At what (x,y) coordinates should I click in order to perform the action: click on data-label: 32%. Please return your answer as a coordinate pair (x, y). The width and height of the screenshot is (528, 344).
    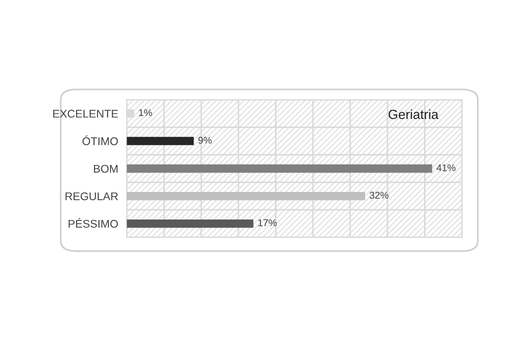
    Looking at the image, I should click on (379, 195).